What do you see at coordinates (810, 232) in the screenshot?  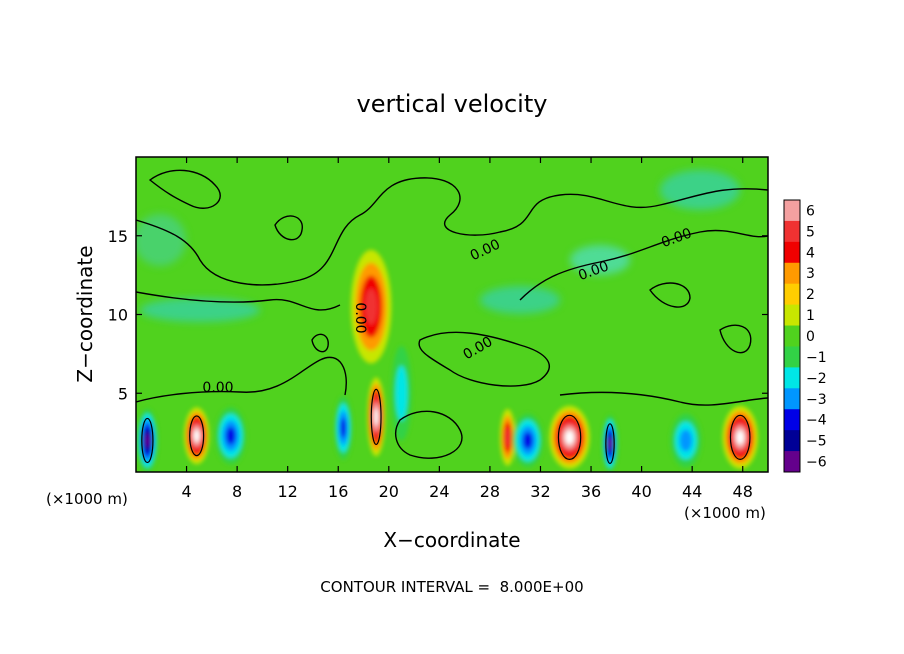 I see `colorbar-label: 5` at bounding box center [810, 232].